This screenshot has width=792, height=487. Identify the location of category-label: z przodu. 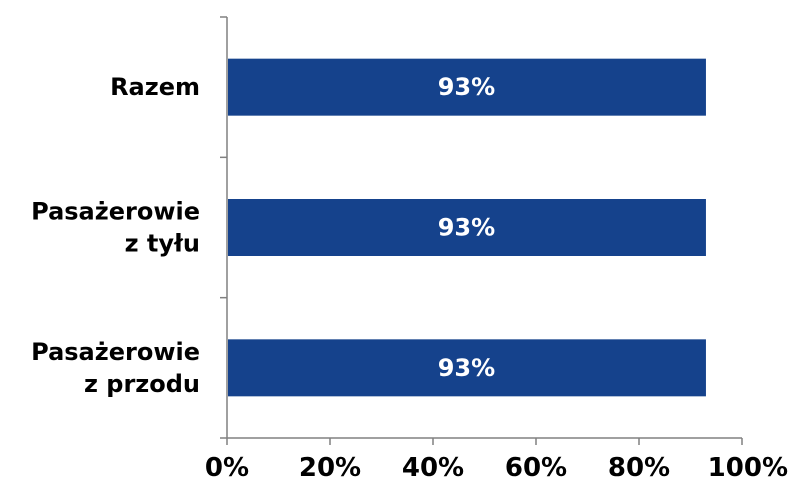
(142, 384).